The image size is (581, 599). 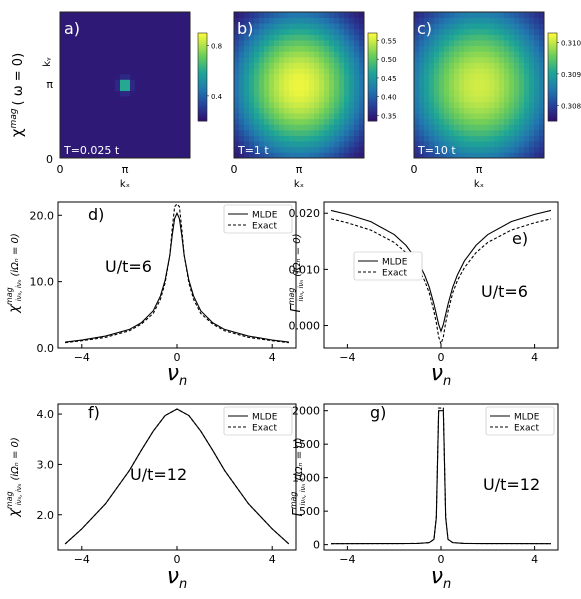 What do you see at coordinates (49, 159) in the screenshot?
I see `y-tick-label-0: 0` at bounding box center [49, 159].